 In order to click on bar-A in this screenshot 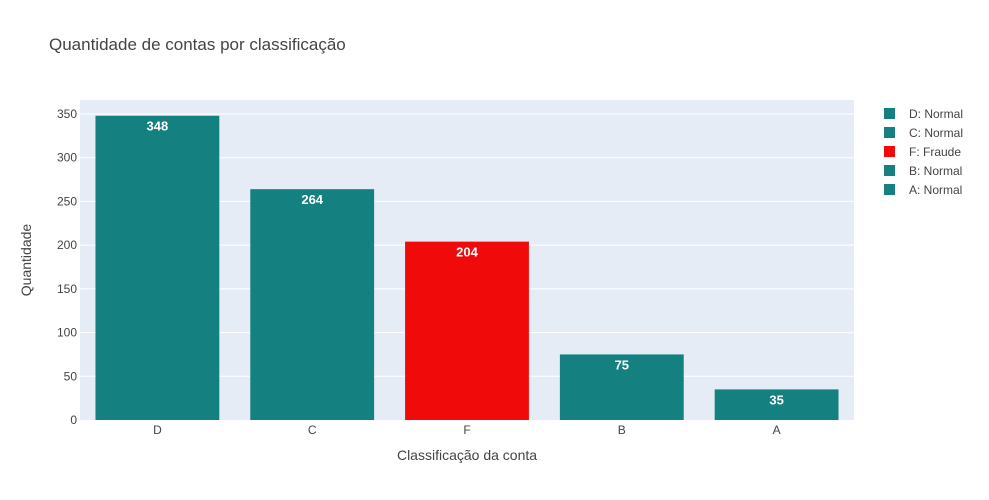, I will do `click(776, 404)`.